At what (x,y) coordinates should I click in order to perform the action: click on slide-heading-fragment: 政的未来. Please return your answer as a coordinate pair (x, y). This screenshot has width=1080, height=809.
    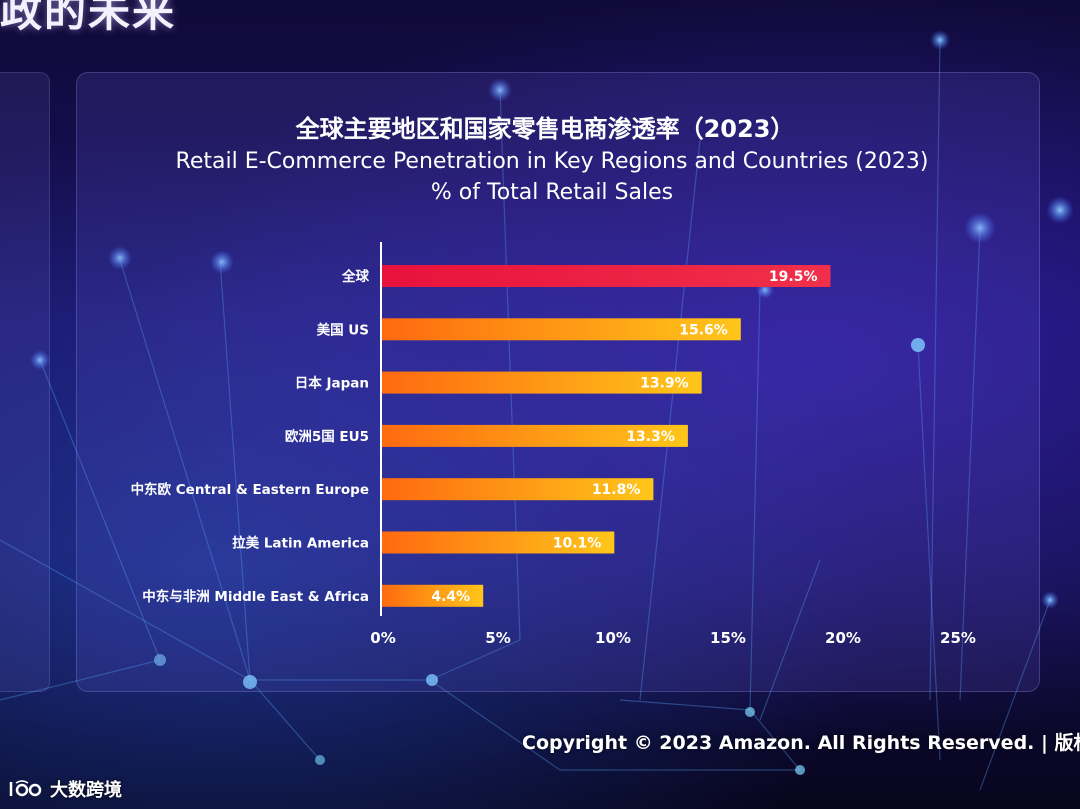
    Looking at the image, I should click on (88, 18).